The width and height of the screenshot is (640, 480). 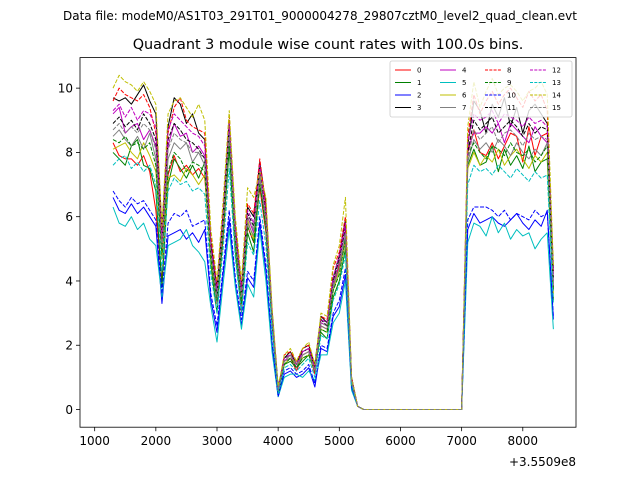 What do you see at coordinates (509, 71) in the screenshot?
I see `legend-label-8: 8` at bounding box center [509, 71].